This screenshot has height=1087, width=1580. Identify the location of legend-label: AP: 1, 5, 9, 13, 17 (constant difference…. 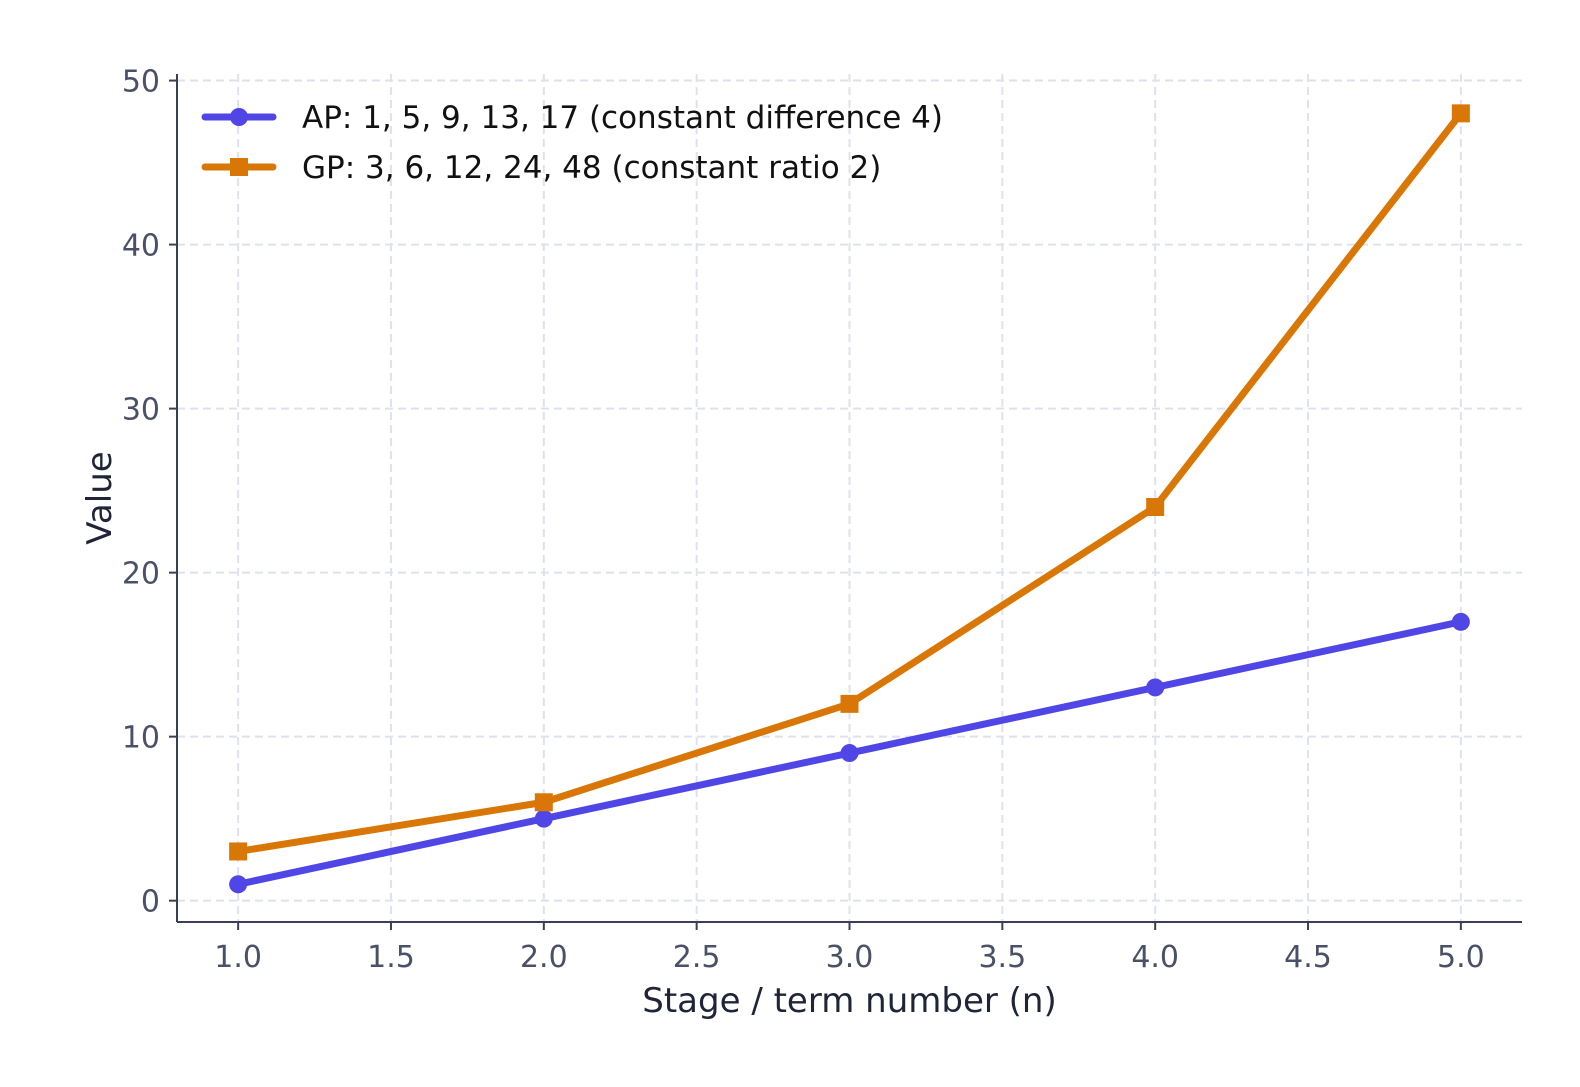
(622, 118).